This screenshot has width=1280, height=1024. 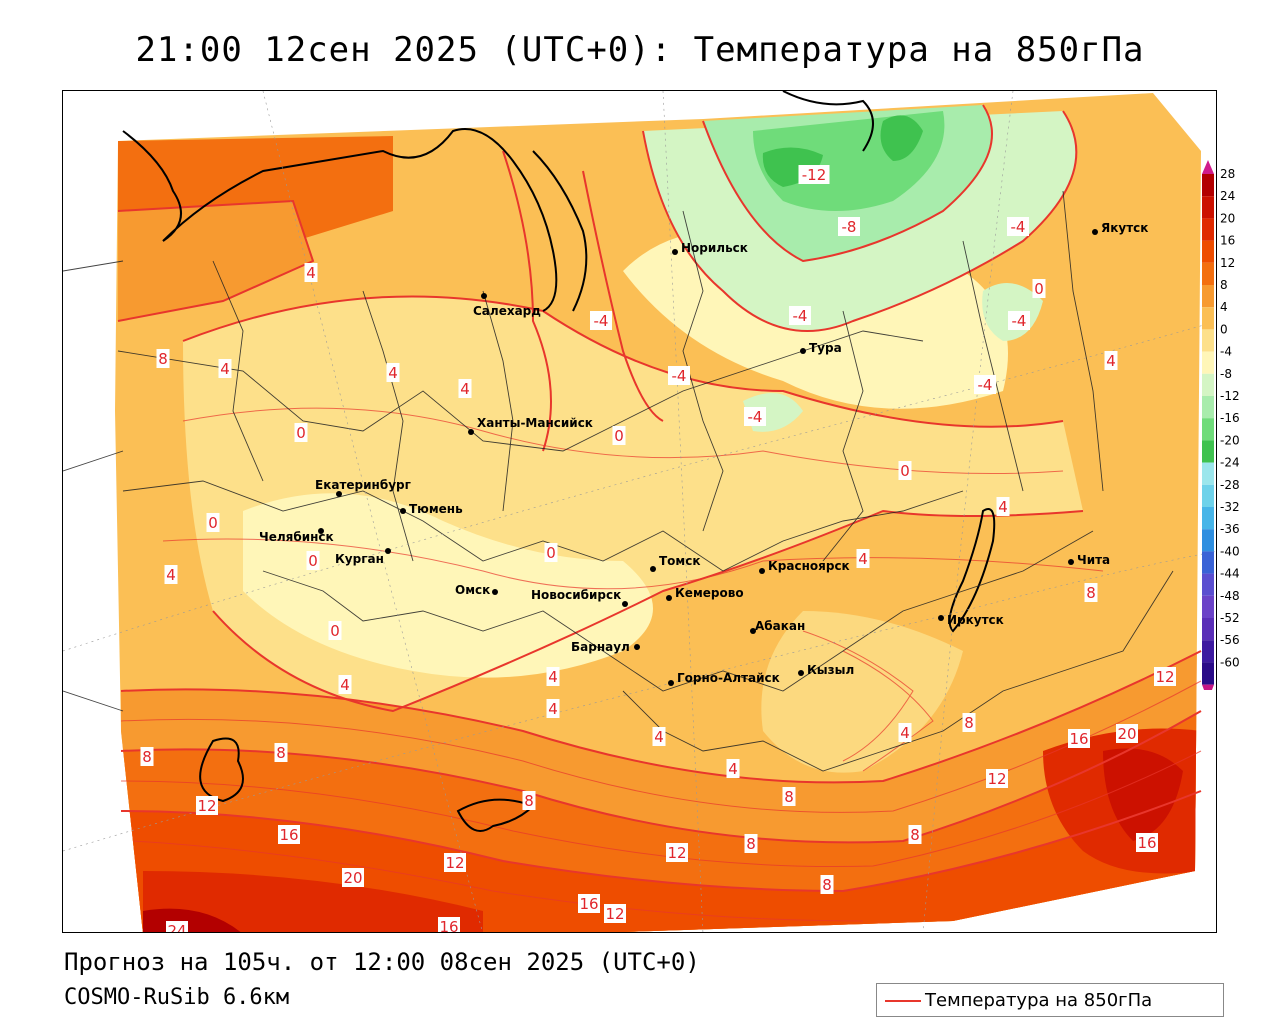 I want to click on city-marker: Тюмень, so click(x=431, y=509).